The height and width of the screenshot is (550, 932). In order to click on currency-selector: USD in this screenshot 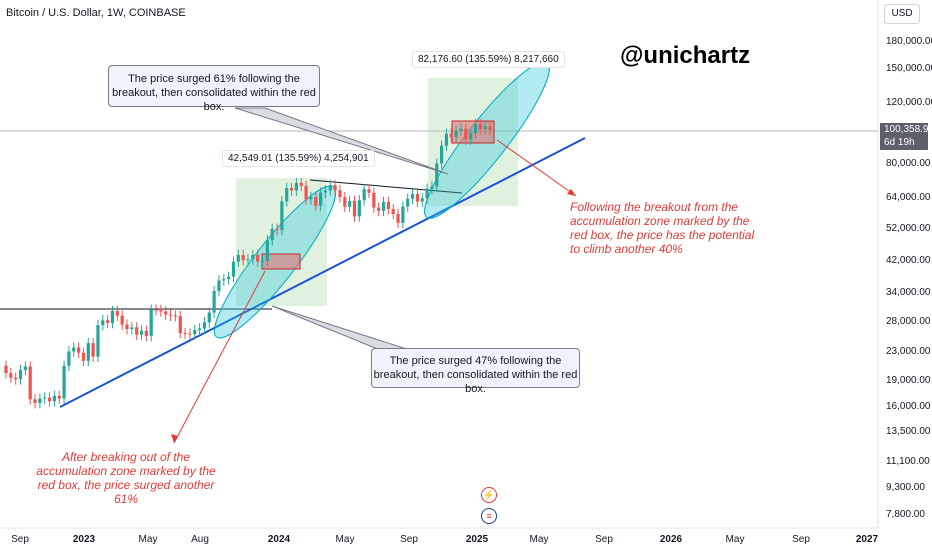, I will do `click(902, 14)`.